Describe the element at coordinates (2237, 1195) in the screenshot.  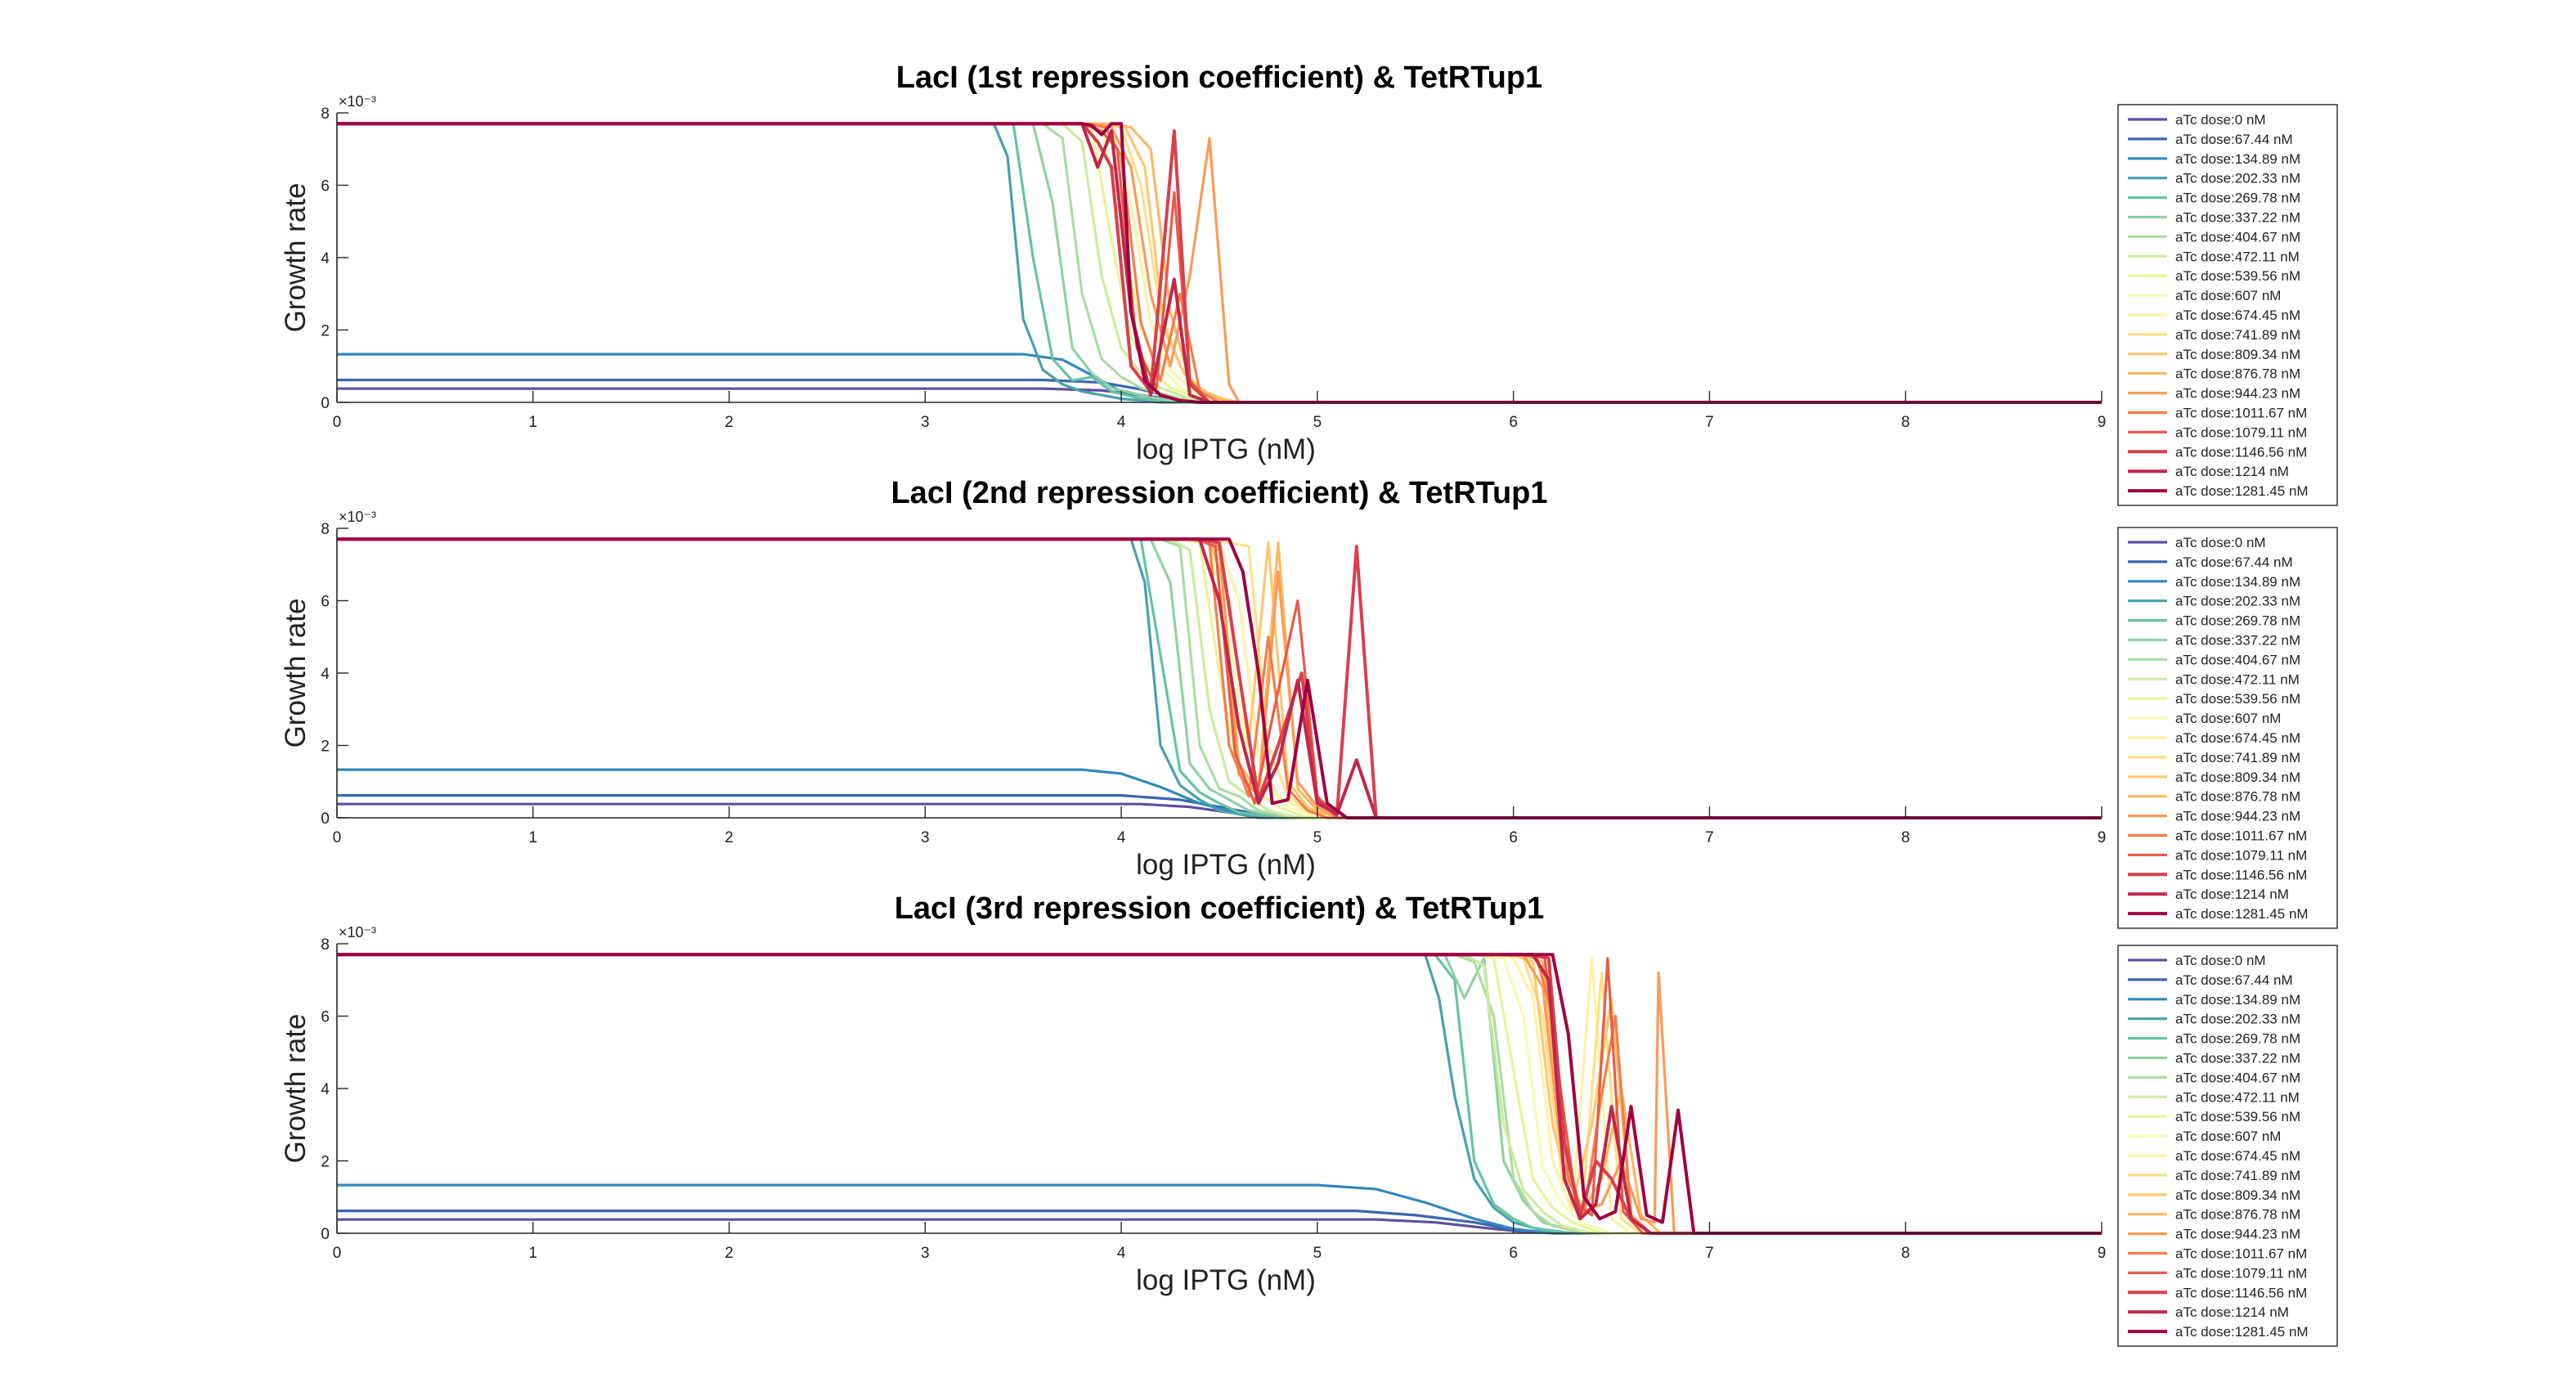
I see `legend-label: aTc dose:809.34 nM` at that location.